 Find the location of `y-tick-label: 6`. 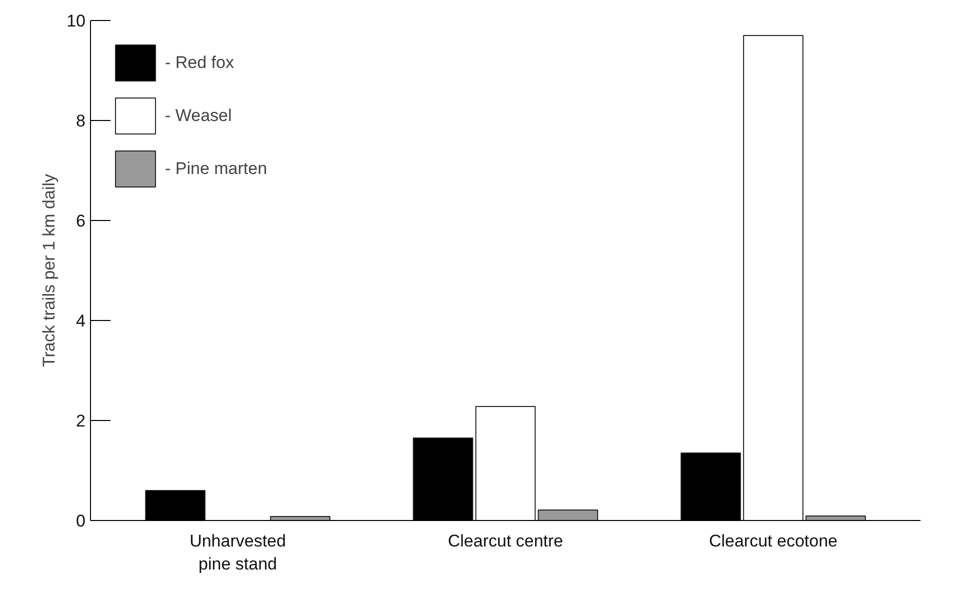

y-tick-label: 6 is located at coordinates (81, 221).